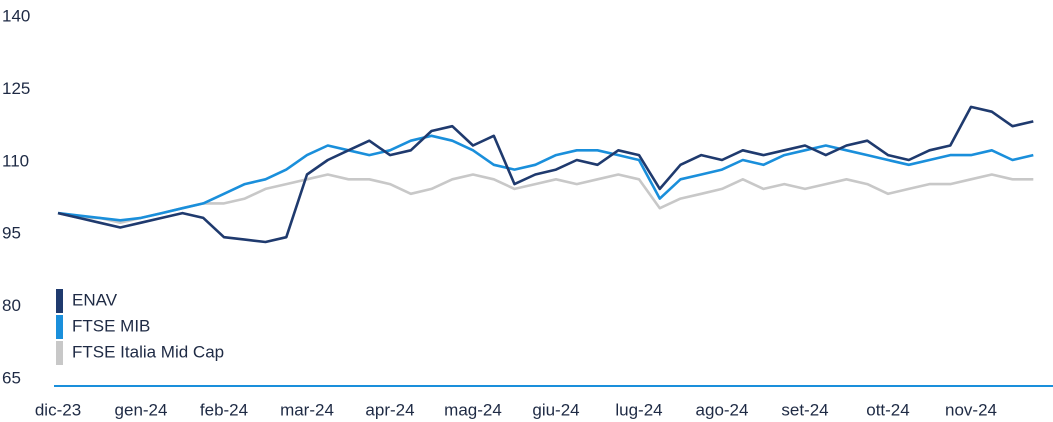 The image size is (1053, 422). I want to click on legend-label: FTSE Italia Mid Cap, so click(148, 351).